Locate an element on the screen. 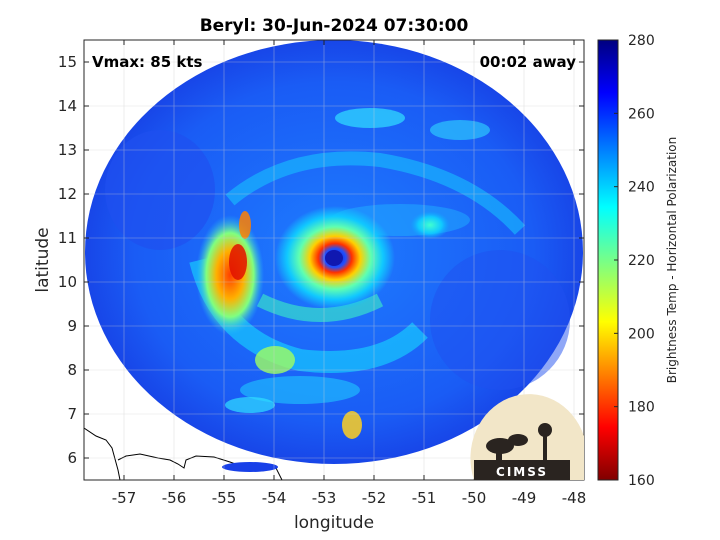 This screenshot has width=720, height=540. y-tick-label: 15 is located at coordinates (67, 62).